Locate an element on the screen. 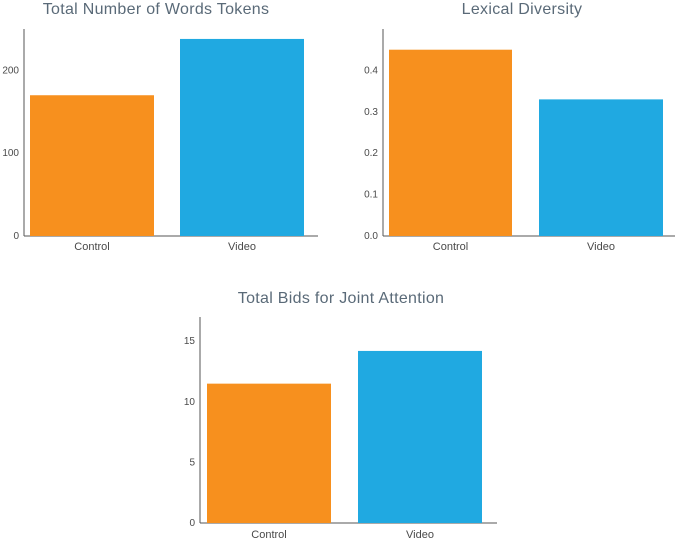 The height and width of the screenshot is (540, 679). y-tick-label: 0.2 is located at coordinates (371, 153).